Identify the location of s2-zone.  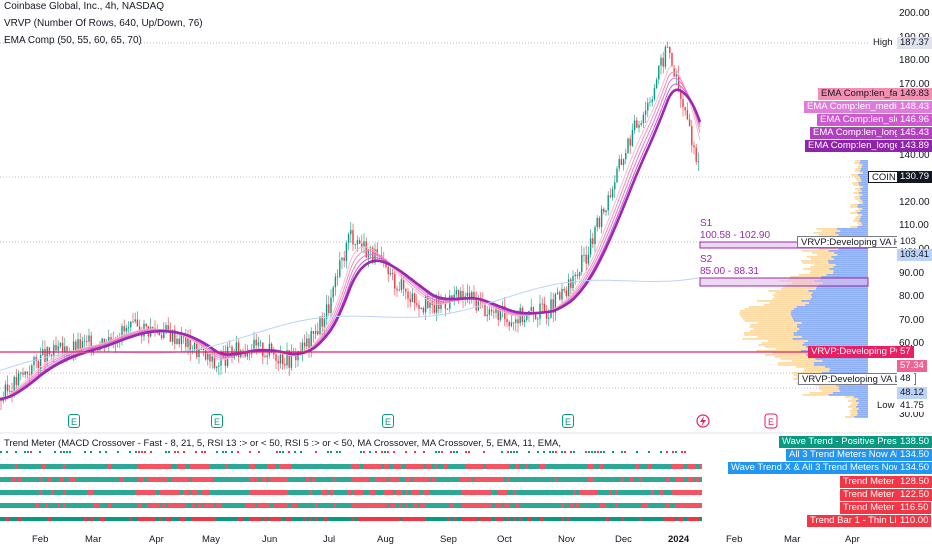
(784, 282).